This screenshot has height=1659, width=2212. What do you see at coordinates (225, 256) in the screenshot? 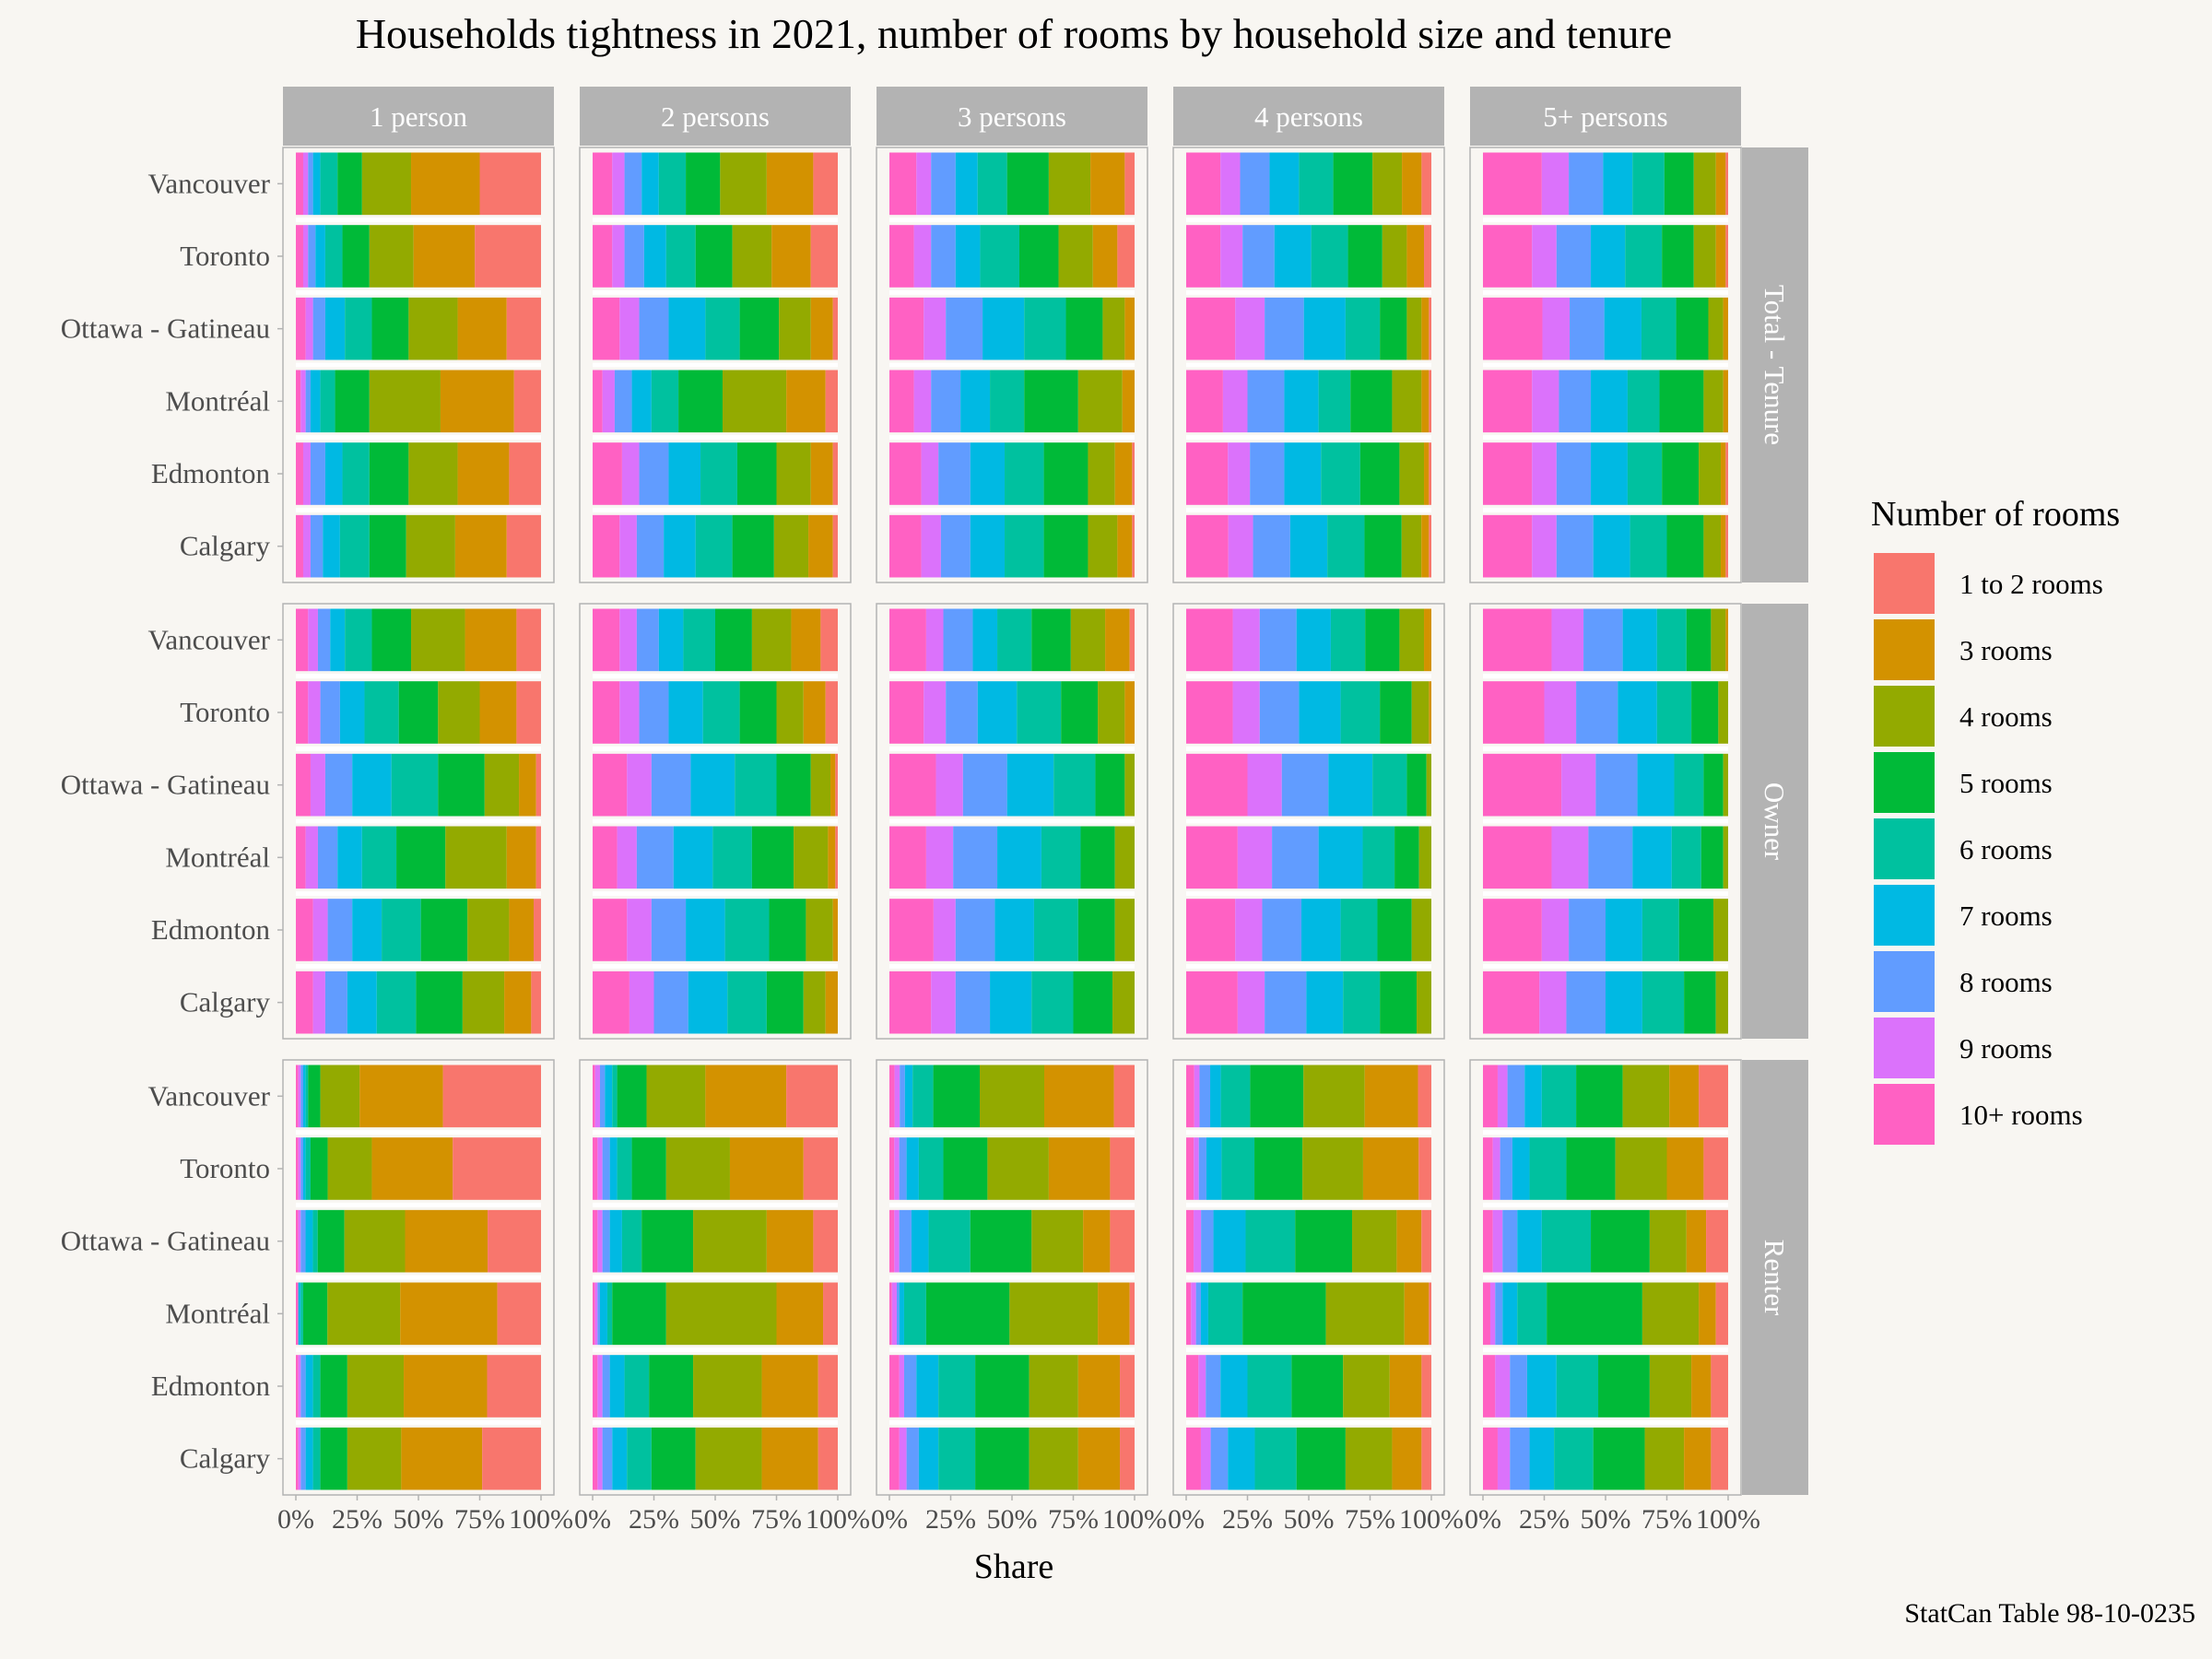
I see `y-tick-label: Toronto` at bounding box center [225, 256].